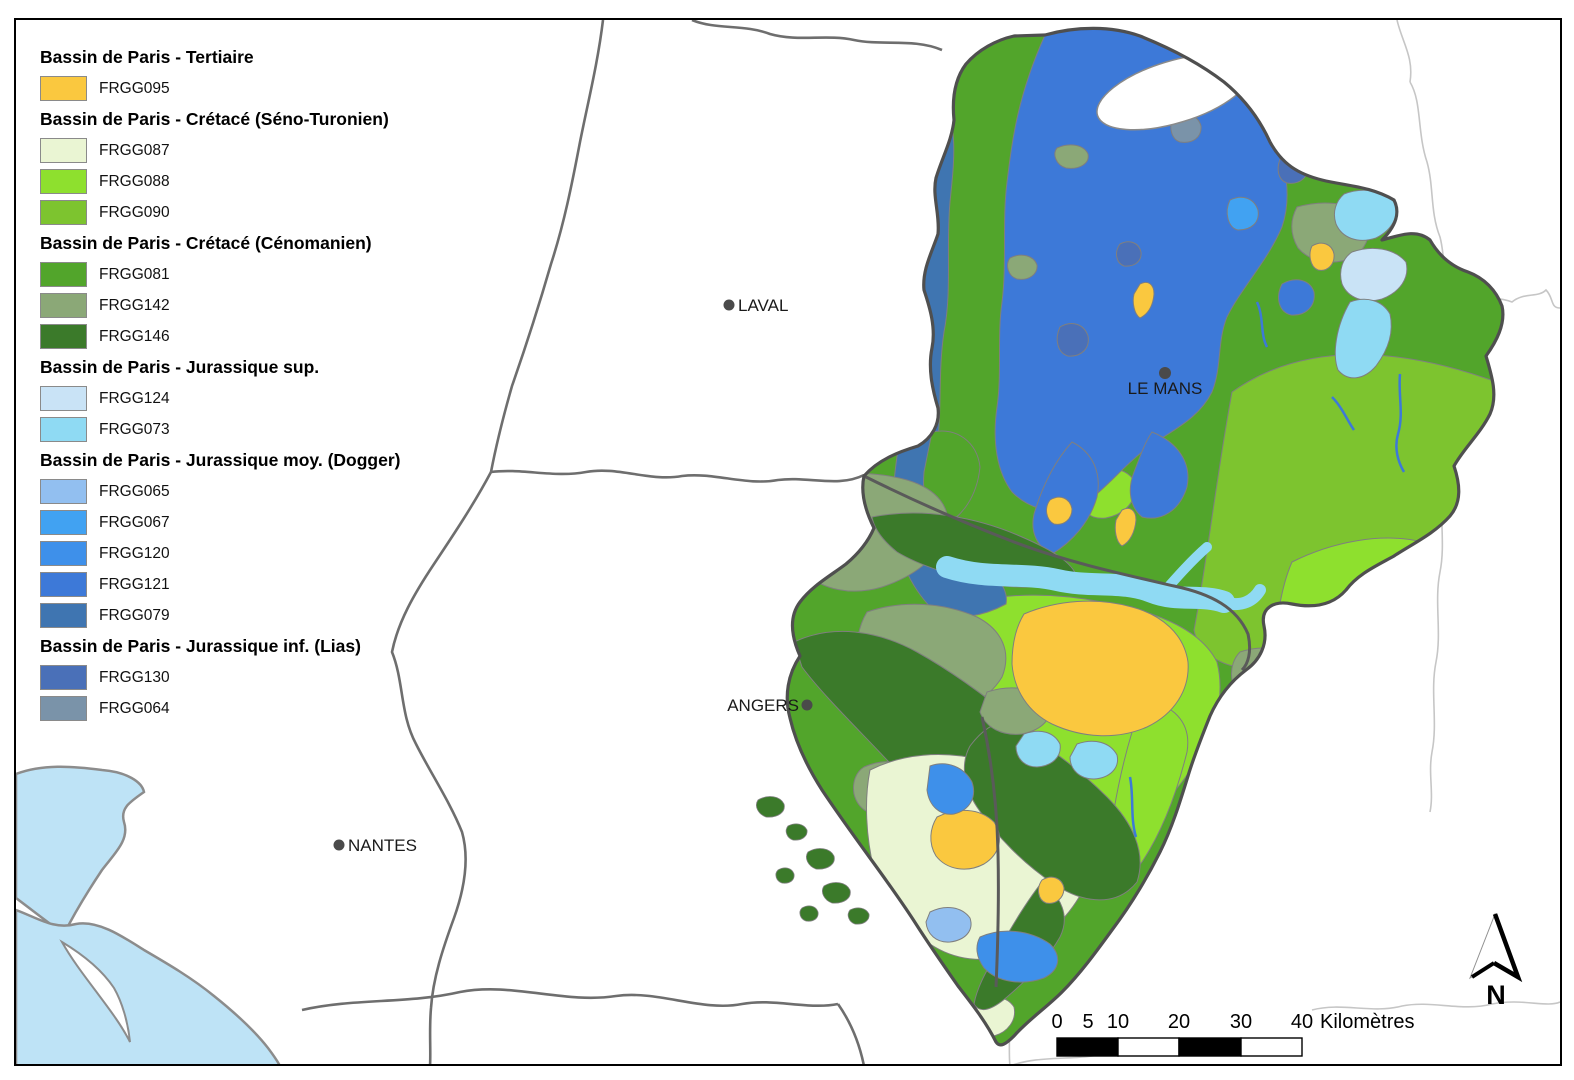 The width and height of the screenshot is (1574, 1080). I want to click on legend-item-frgg073: FRGG073, so click(220, 429).